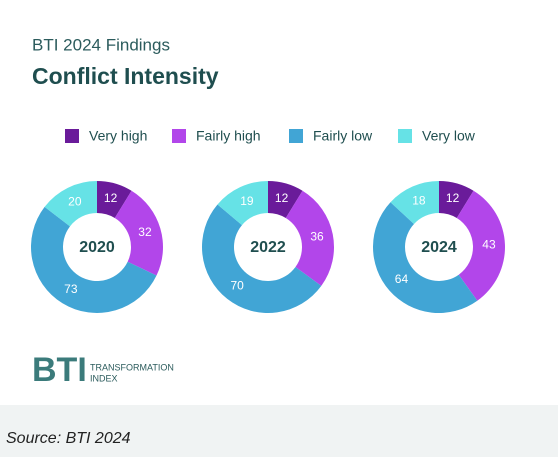  I want to click on data-label: 73, so click(71, 289).